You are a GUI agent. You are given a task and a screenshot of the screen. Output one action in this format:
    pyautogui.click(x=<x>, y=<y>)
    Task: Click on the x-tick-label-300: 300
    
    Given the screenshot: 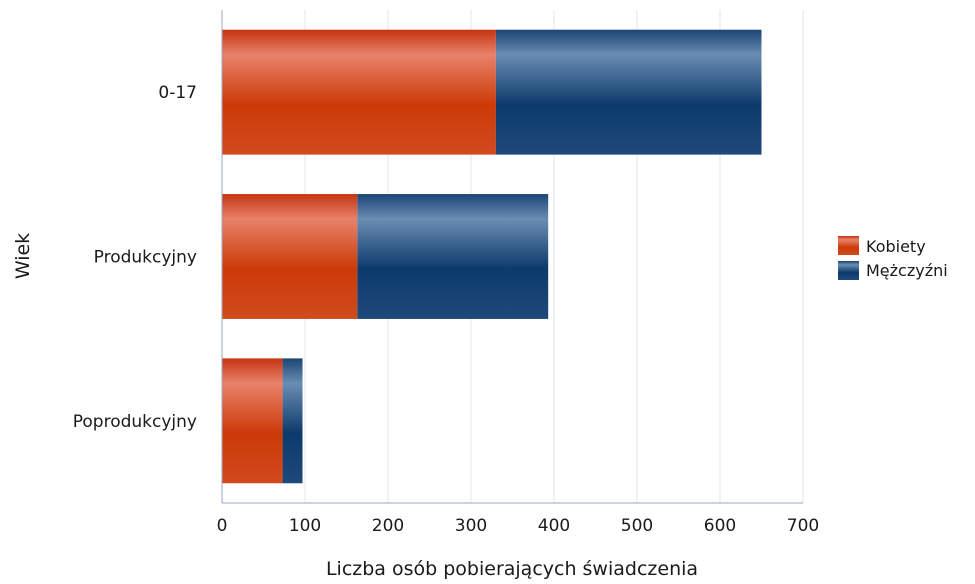 What is the action you would take?
    pyautogui.click(x=471, y=526)
    